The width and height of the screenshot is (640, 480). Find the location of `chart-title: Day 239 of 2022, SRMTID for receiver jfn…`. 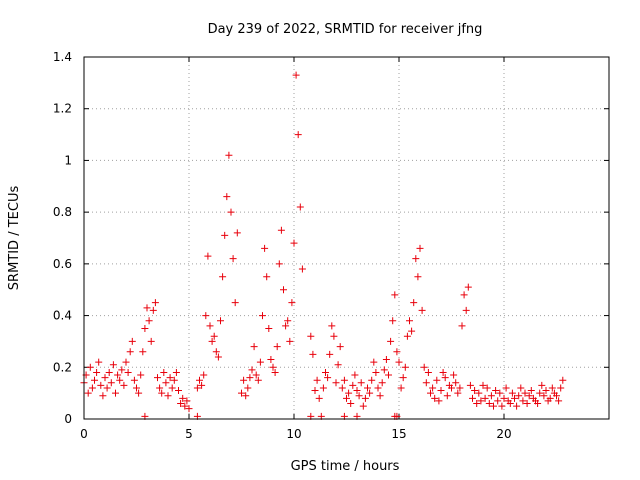

chart-title: Day 239 of 2022, SRMTID for receiver jfn… is located at coordinates (345, 29).